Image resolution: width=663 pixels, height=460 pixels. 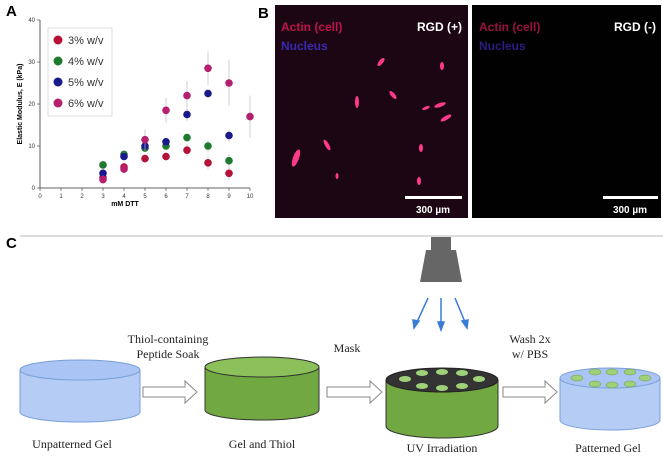 What do you see at coordinates (86, 104) in the screenshot?
I see `legend-label: 6% w/v` at bounding box center [86, 104].